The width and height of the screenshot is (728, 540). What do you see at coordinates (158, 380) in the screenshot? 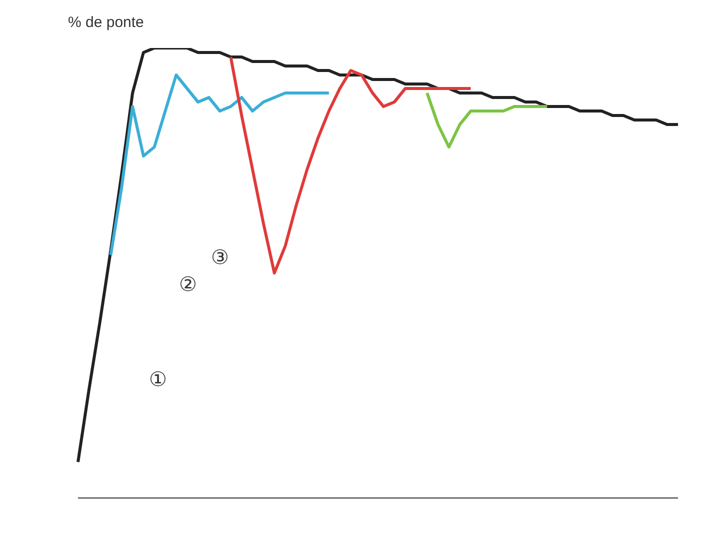
I see `annotation: ①` at bounding box center [158, 380].